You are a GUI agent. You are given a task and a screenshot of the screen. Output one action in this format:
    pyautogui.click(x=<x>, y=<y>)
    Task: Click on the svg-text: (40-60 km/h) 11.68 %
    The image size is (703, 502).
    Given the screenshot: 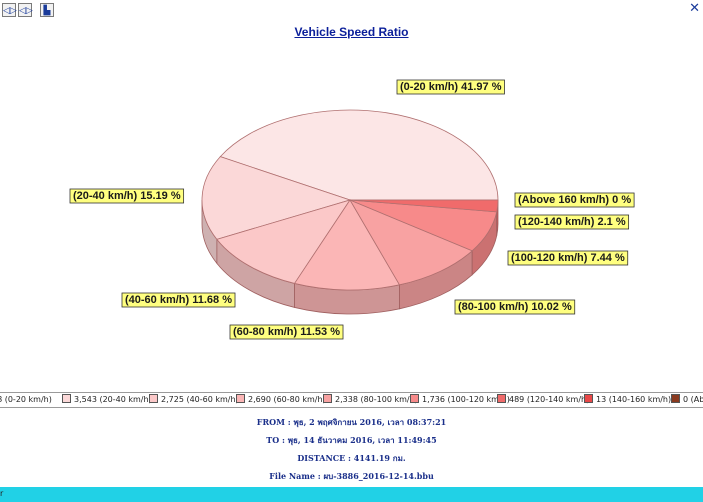 What is the action you would take?
    pyautogui.click(x=178, y=300)
    